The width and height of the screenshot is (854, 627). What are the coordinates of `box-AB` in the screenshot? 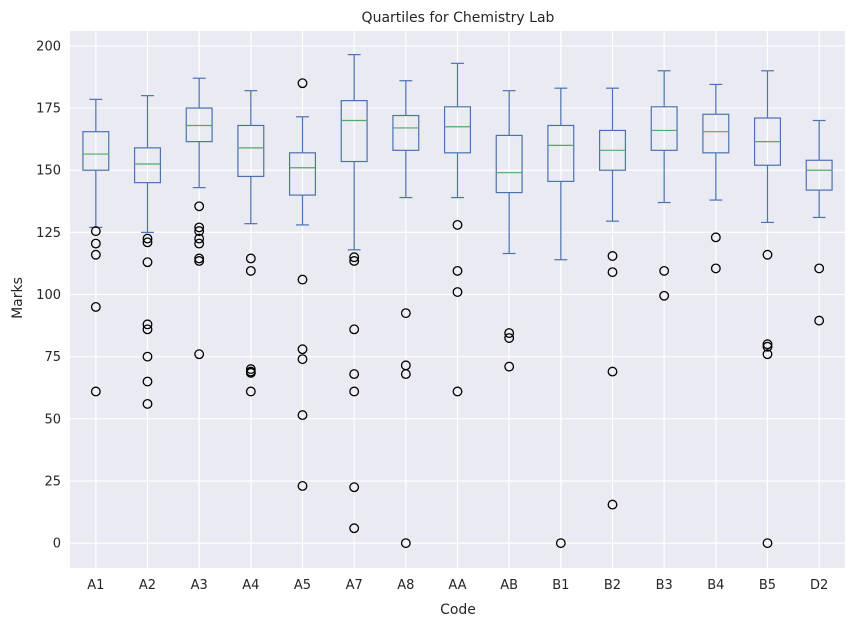 It's located at (509, 231).